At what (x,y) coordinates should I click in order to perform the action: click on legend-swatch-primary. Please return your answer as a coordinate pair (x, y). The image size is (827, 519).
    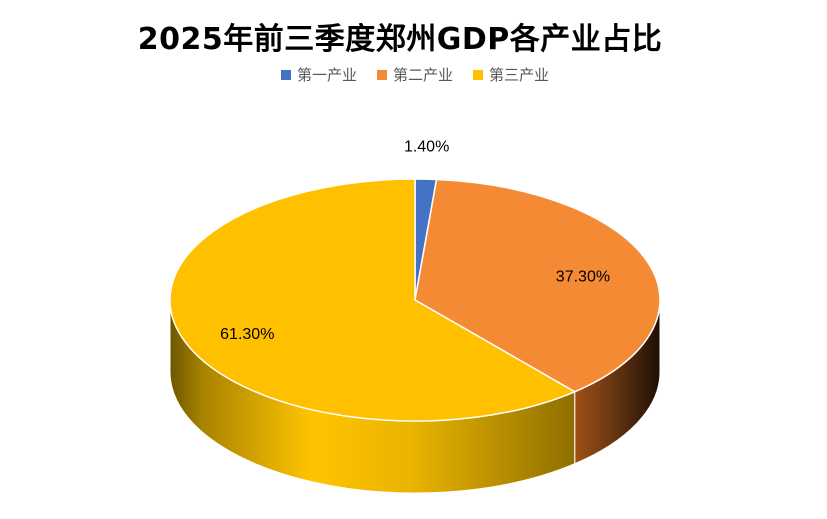
    Looking at the image, I should click on (285, 74).